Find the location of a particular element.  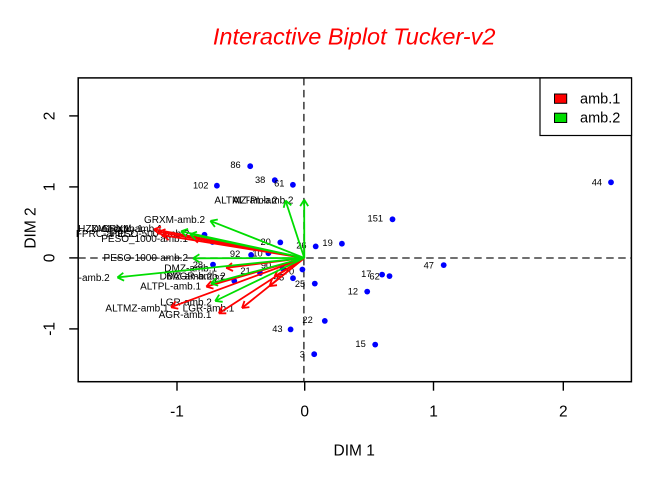

svg-text: Interactive Biplot Tucker-v2 is located at coordinates (354, 37).